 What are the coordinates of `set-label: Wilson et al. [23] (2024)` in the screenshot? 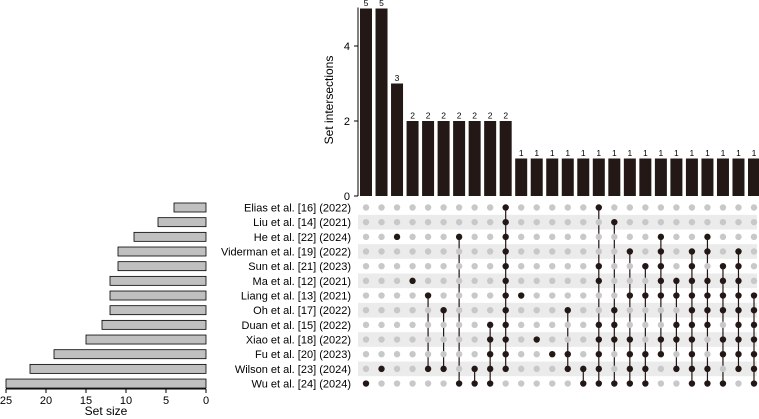 It's located at (293, 370).